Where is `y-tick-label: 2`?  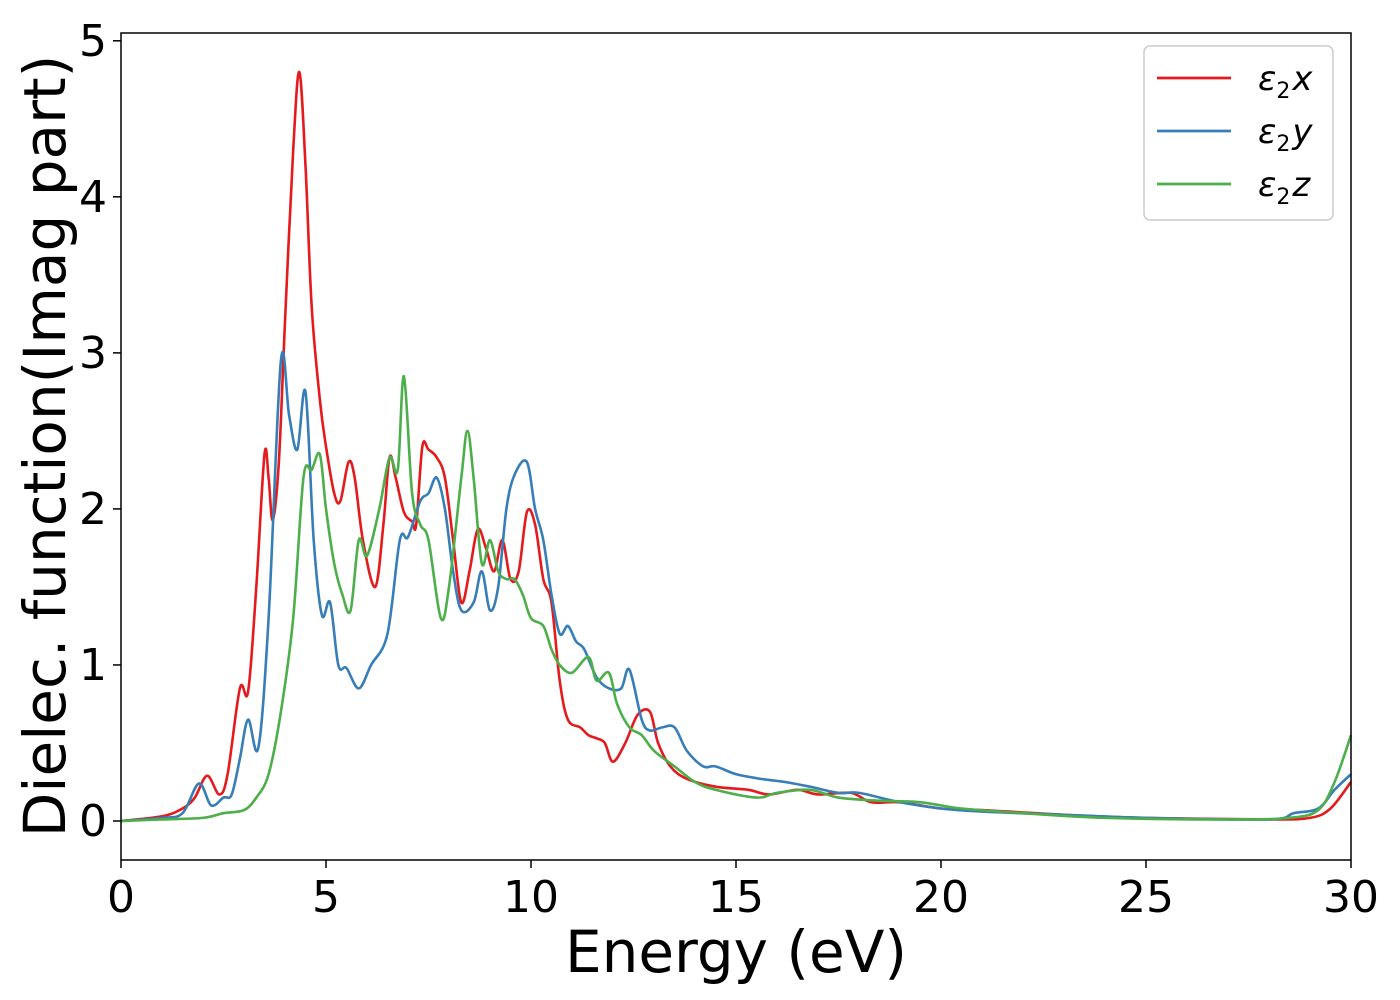 y-tick-label: 2 is located at coordinates (93, 509).